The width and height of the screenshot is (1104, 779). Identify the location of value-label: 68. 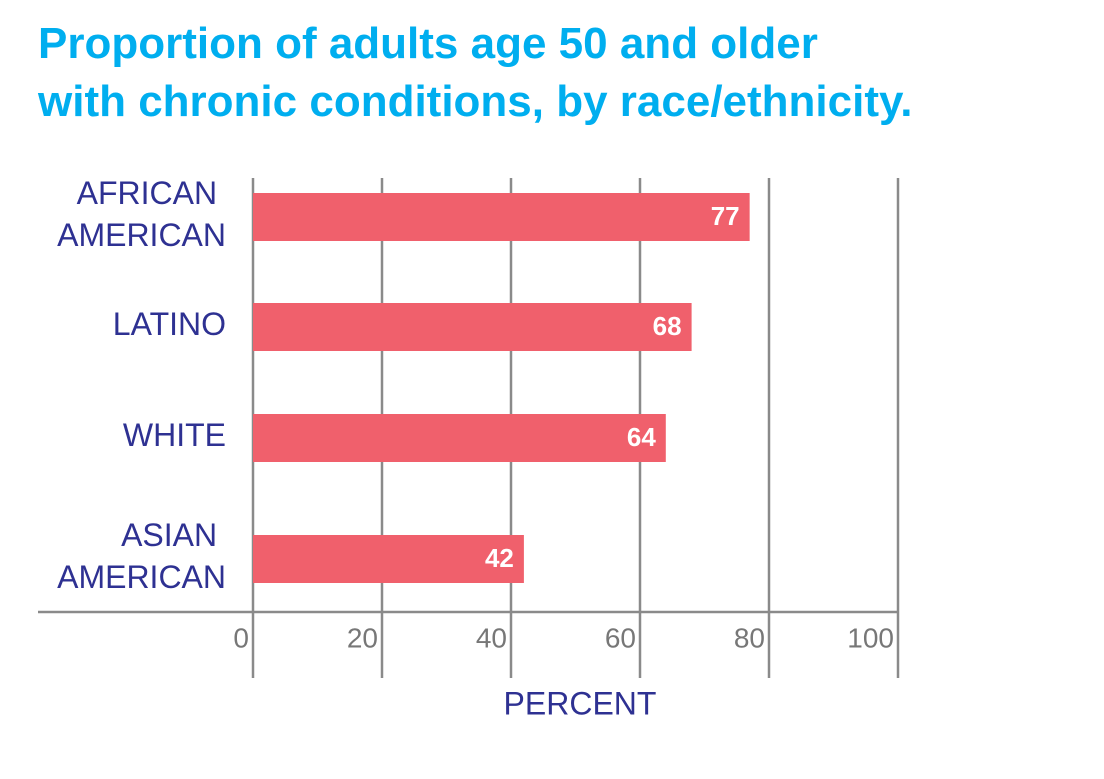
(667, 326).